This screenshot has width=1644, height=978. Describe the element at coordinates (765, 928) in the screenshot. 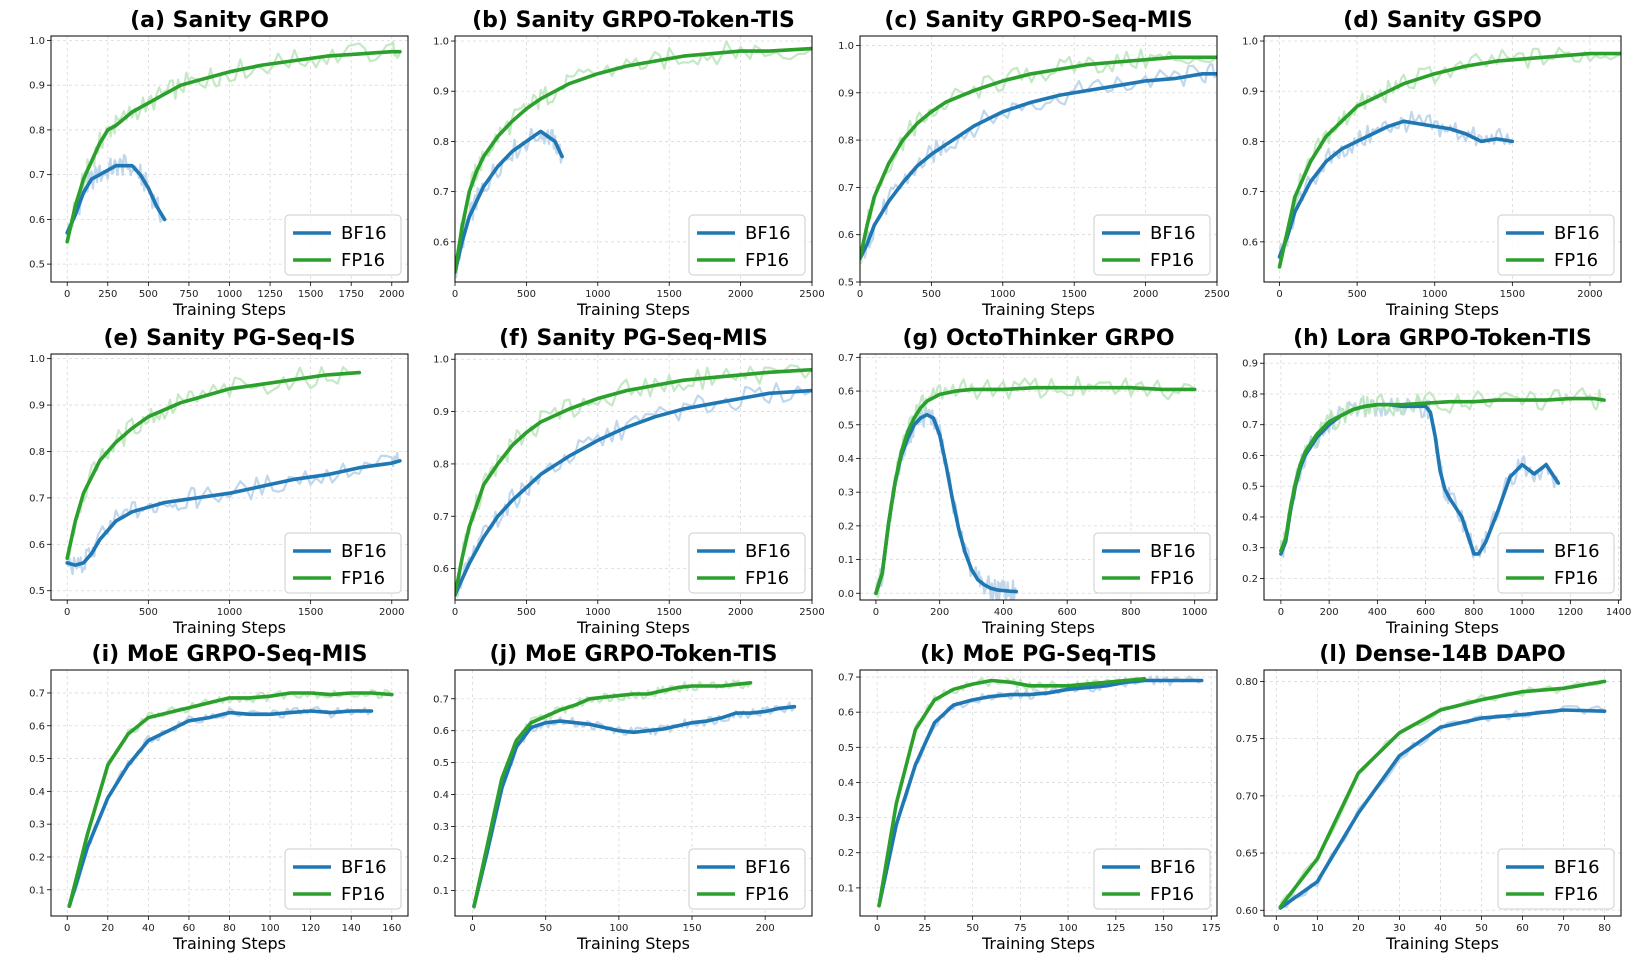

I see `x-tick-label: 200` at that location.